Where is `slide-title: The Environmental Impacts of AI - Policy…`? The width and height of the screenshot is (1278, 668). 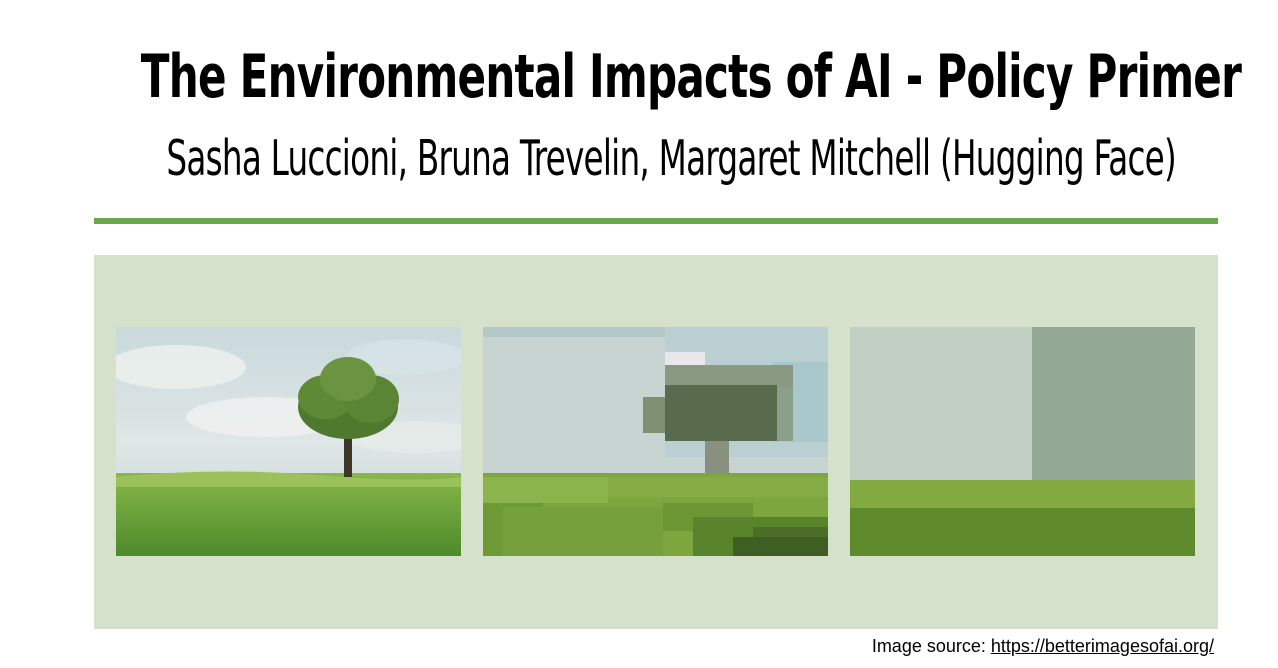
slide-title: The Environmental Impacts of AI - Policy… is located at coordinates (691, 77).